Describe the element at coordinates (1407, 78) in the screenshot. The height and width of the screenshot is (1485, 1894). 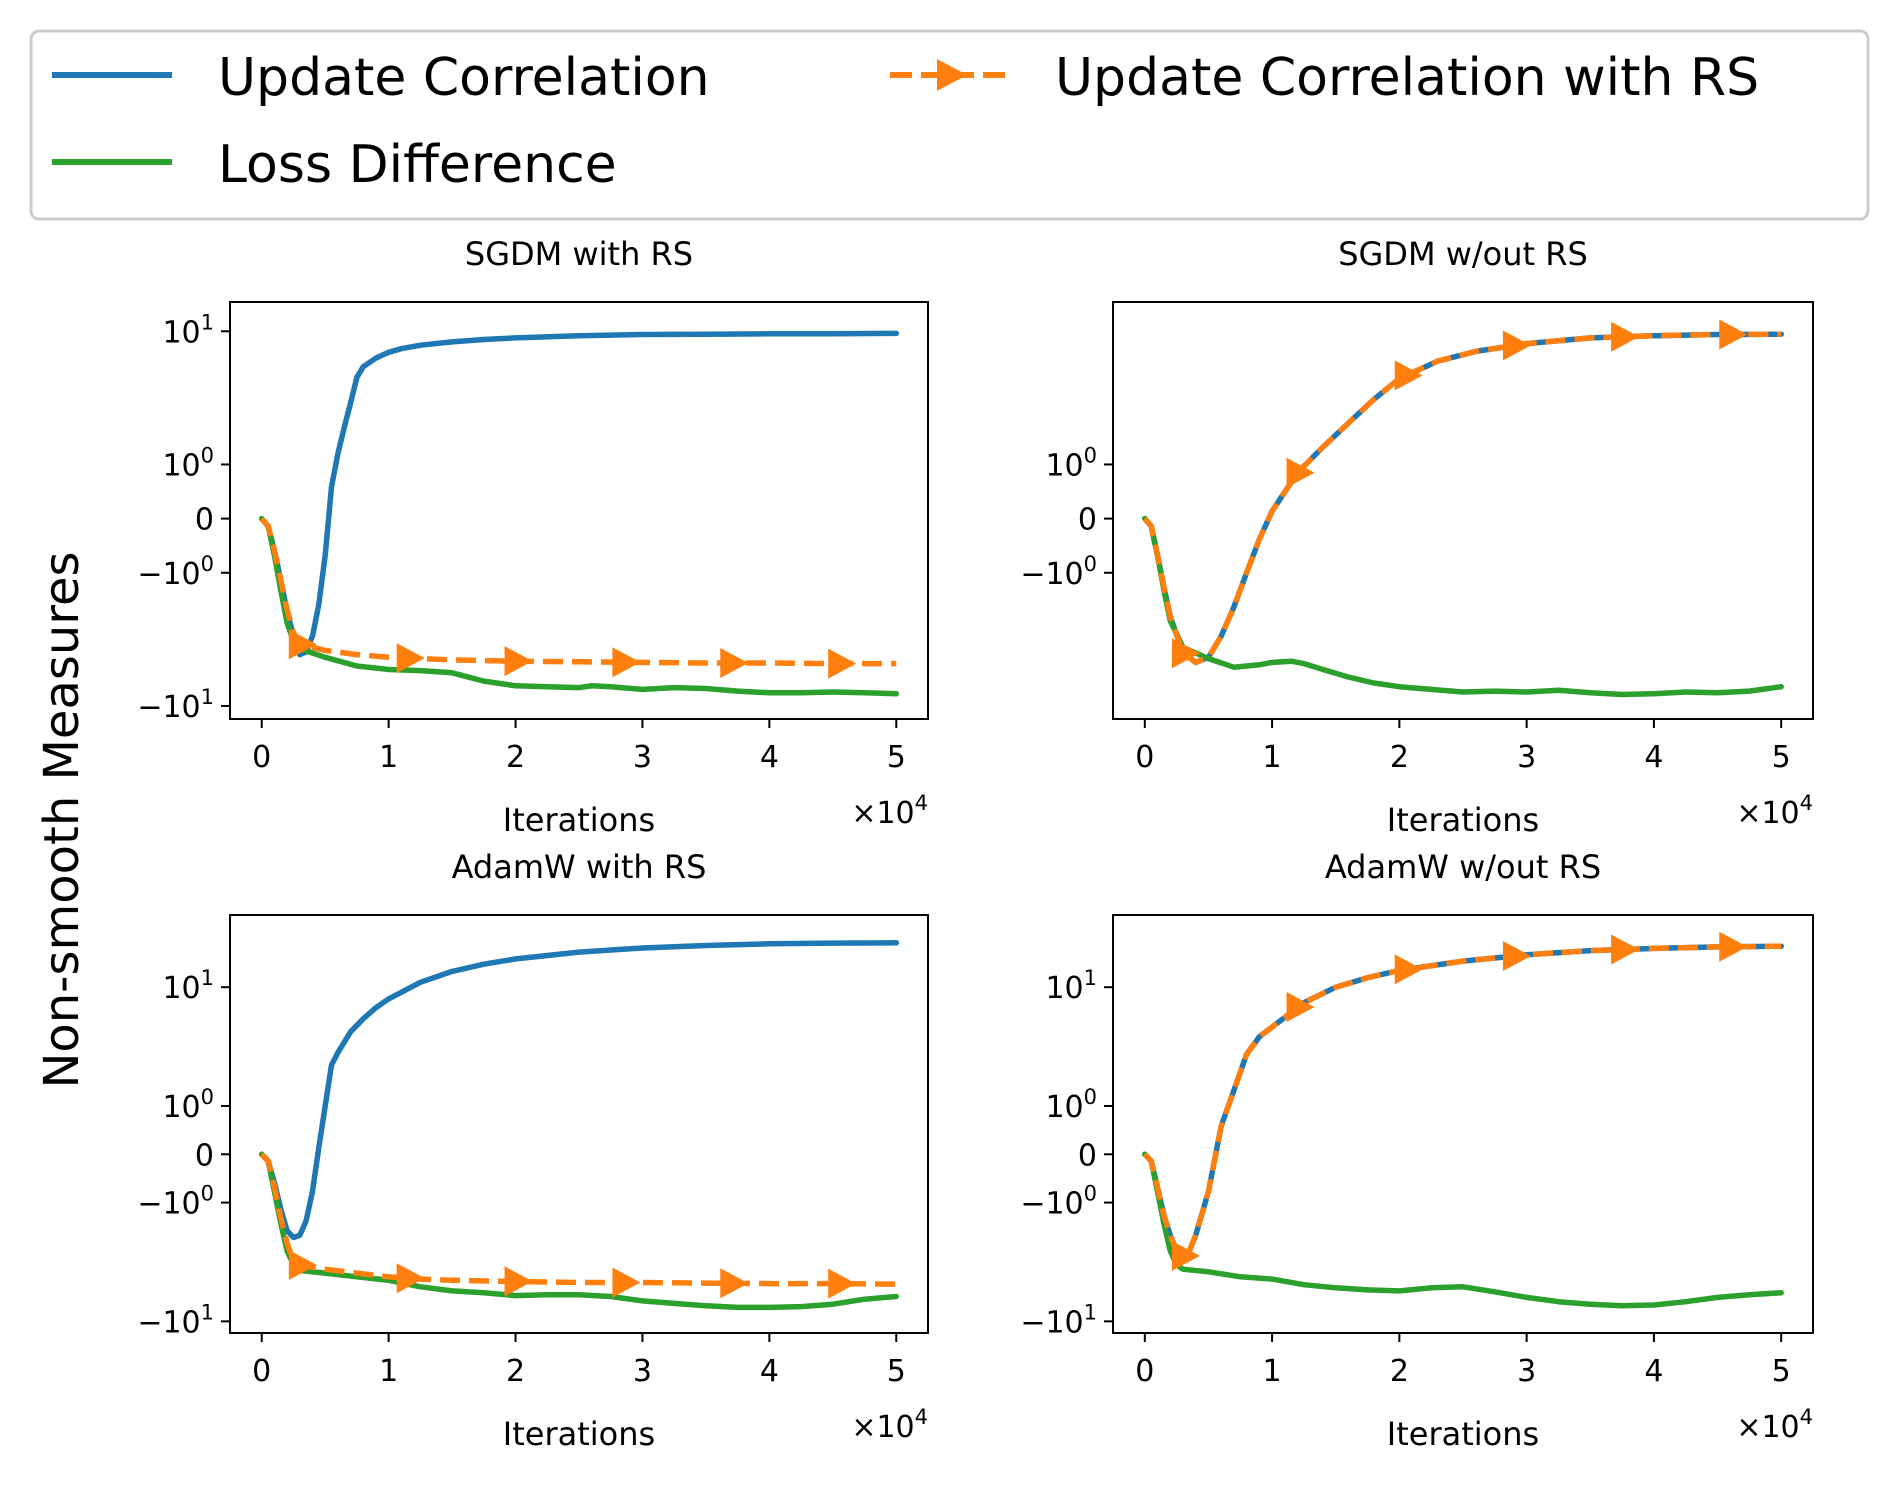
I see `legend-label-update-correlation-rs: Update Correlation with RS` at that location.